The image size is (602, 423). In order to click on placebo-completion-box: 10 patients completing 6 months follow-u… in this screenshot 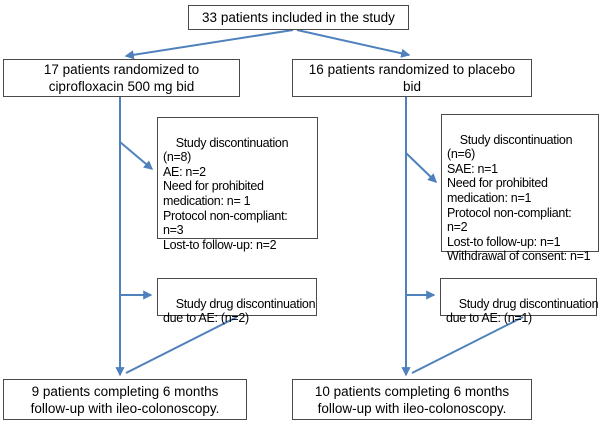, I will do `click(412, 399)`.